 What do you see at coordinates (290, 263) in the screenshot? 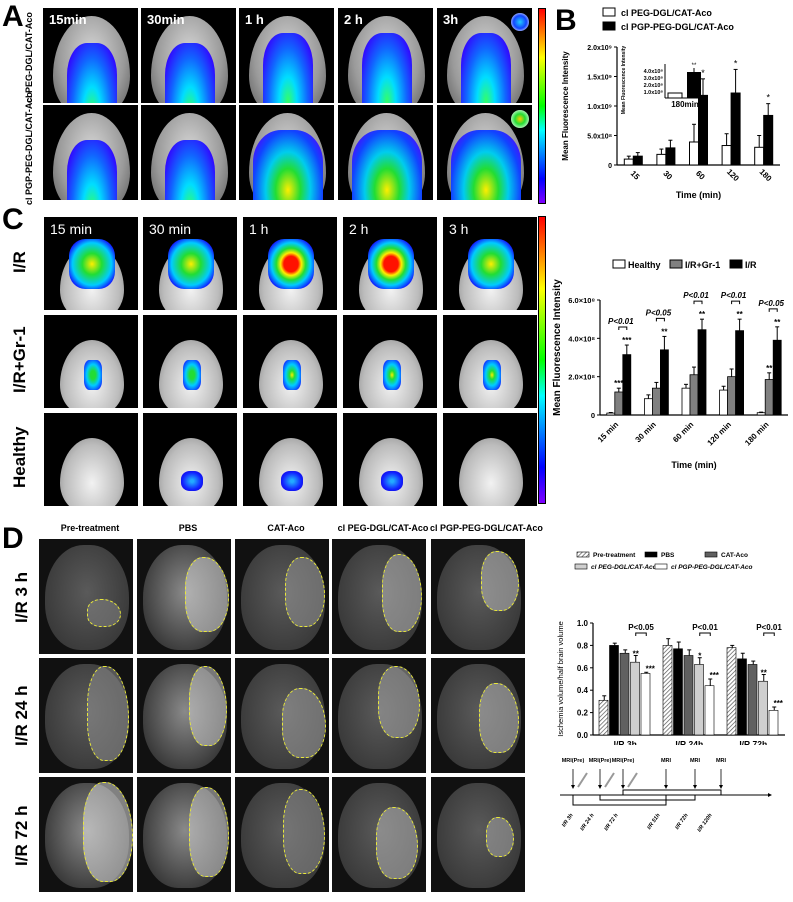
I see `panel-c-image: 1 h` at bounding box center [290, 263].